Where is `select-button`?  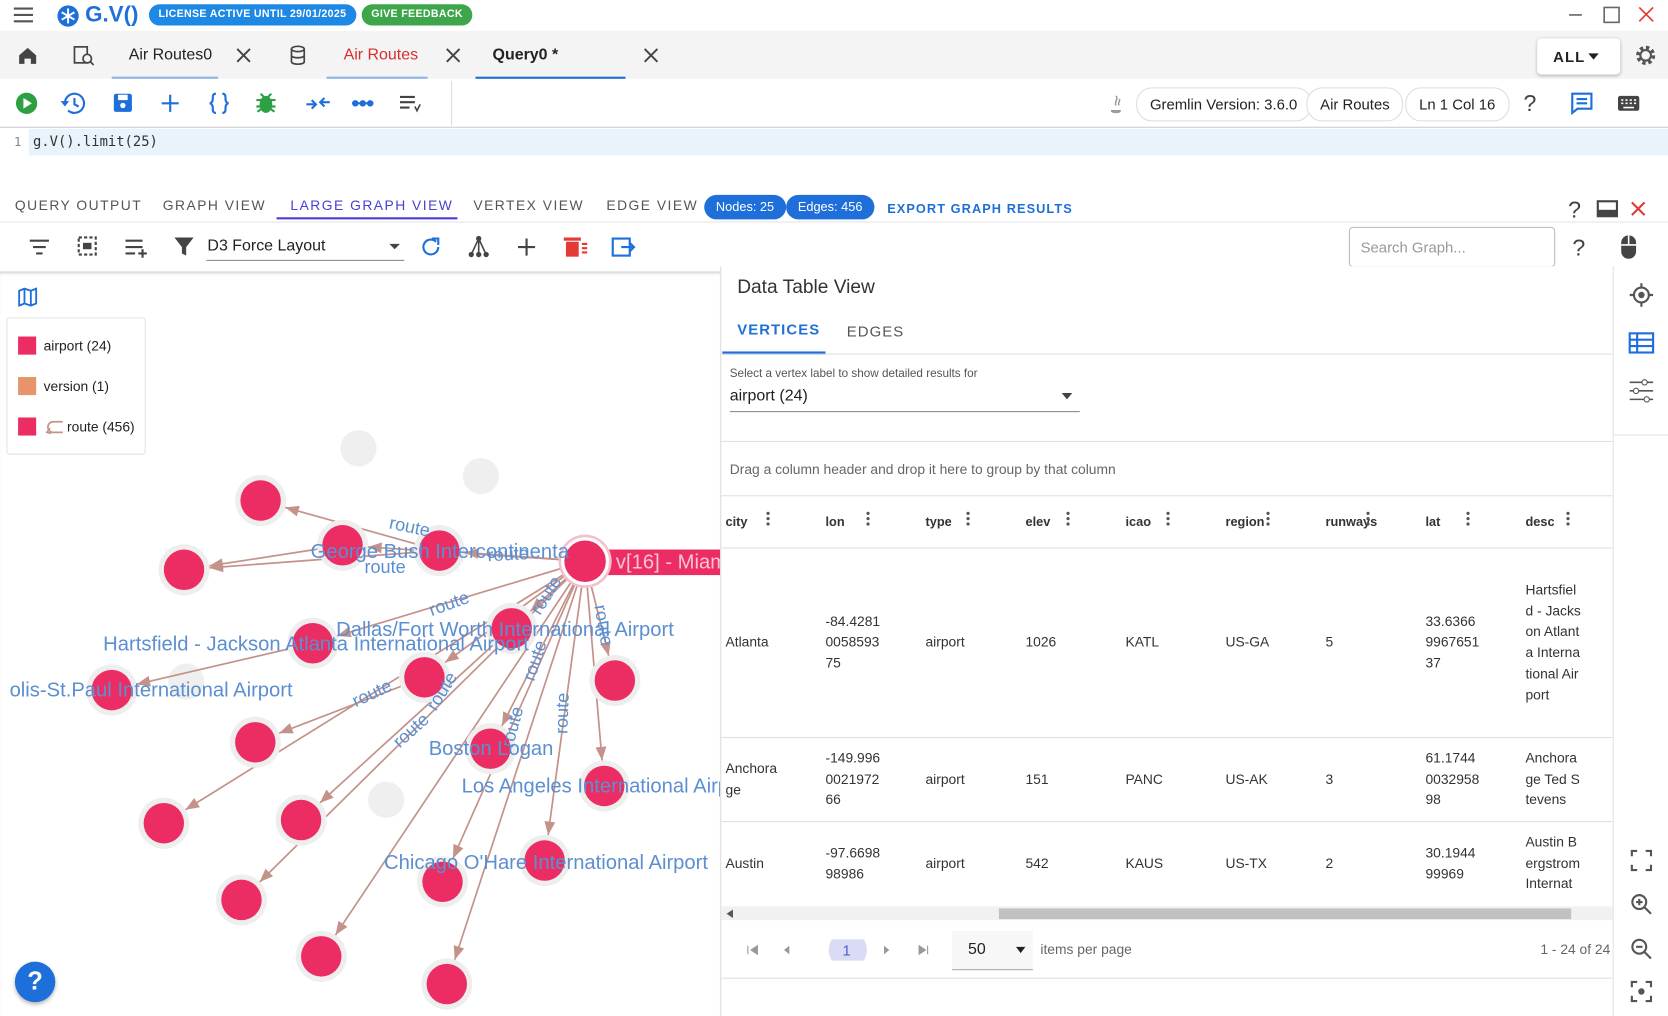 select-button is located at coordinates (87, 246).